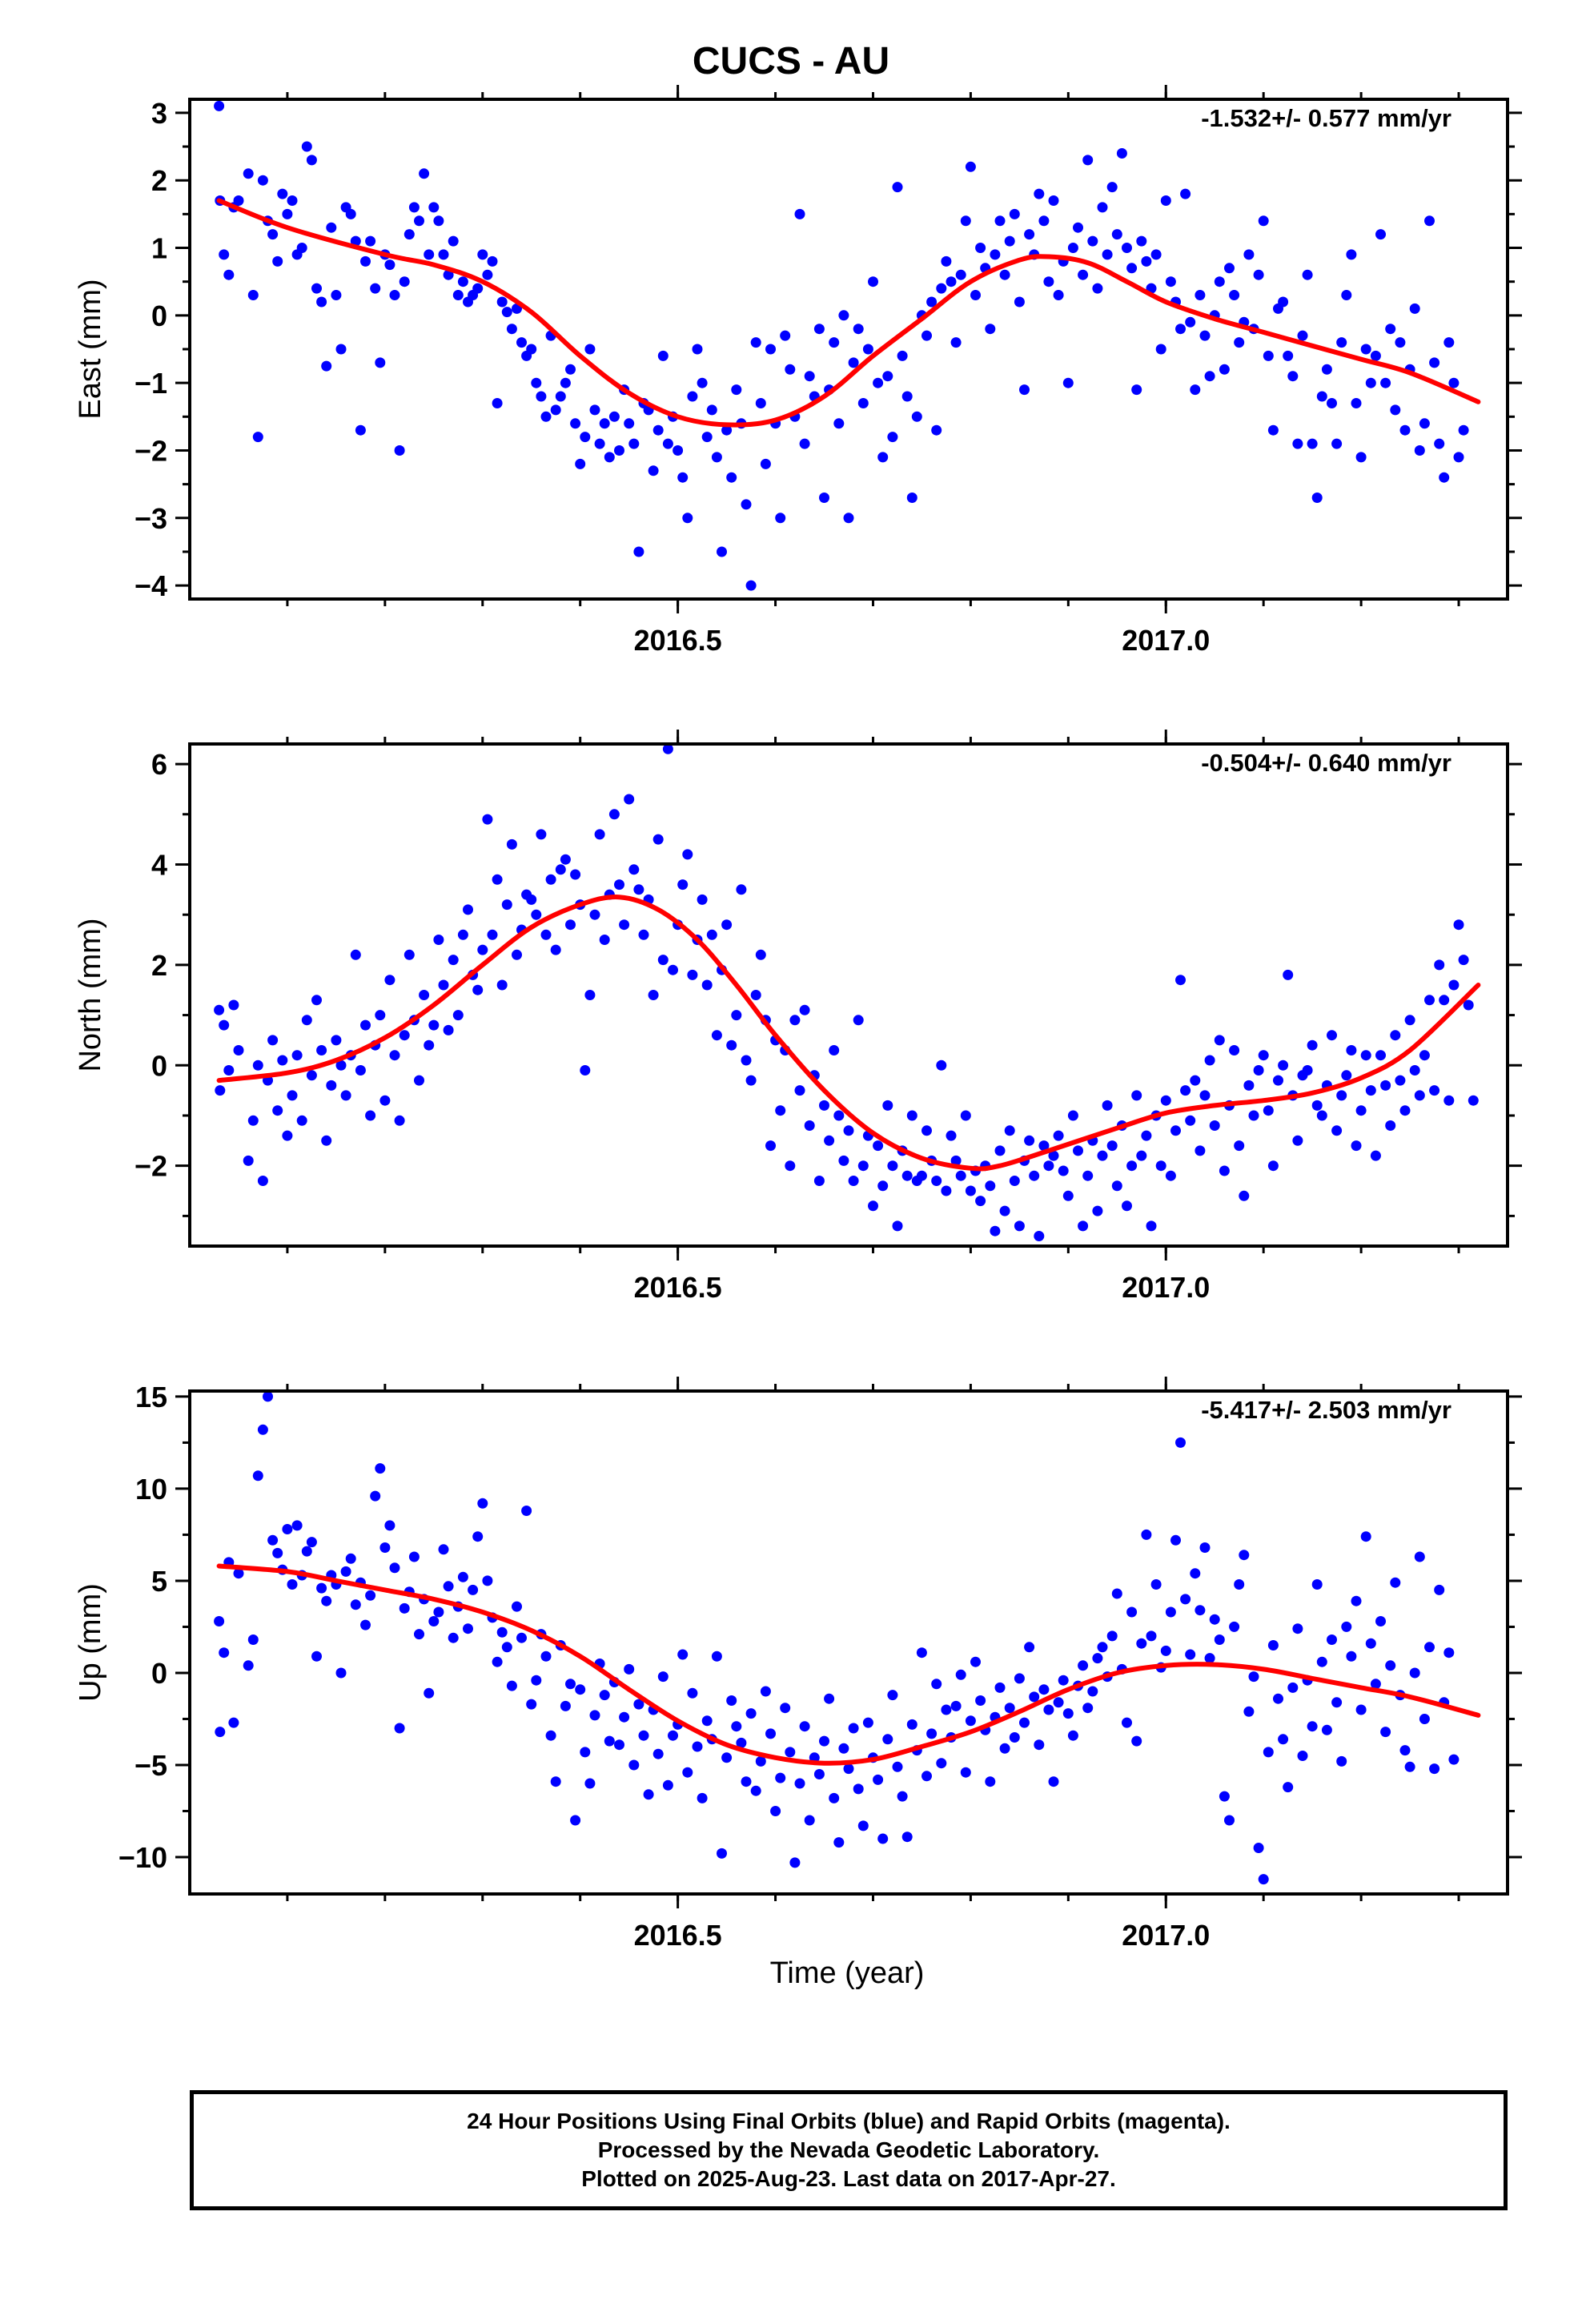 The width and height of the screenshot is (1582, 2324). What do you see at coordinates (1166, 1287) in the screenshot?
I see `x-tick-label: 2017.0` at bounding box center [1166, 1287].